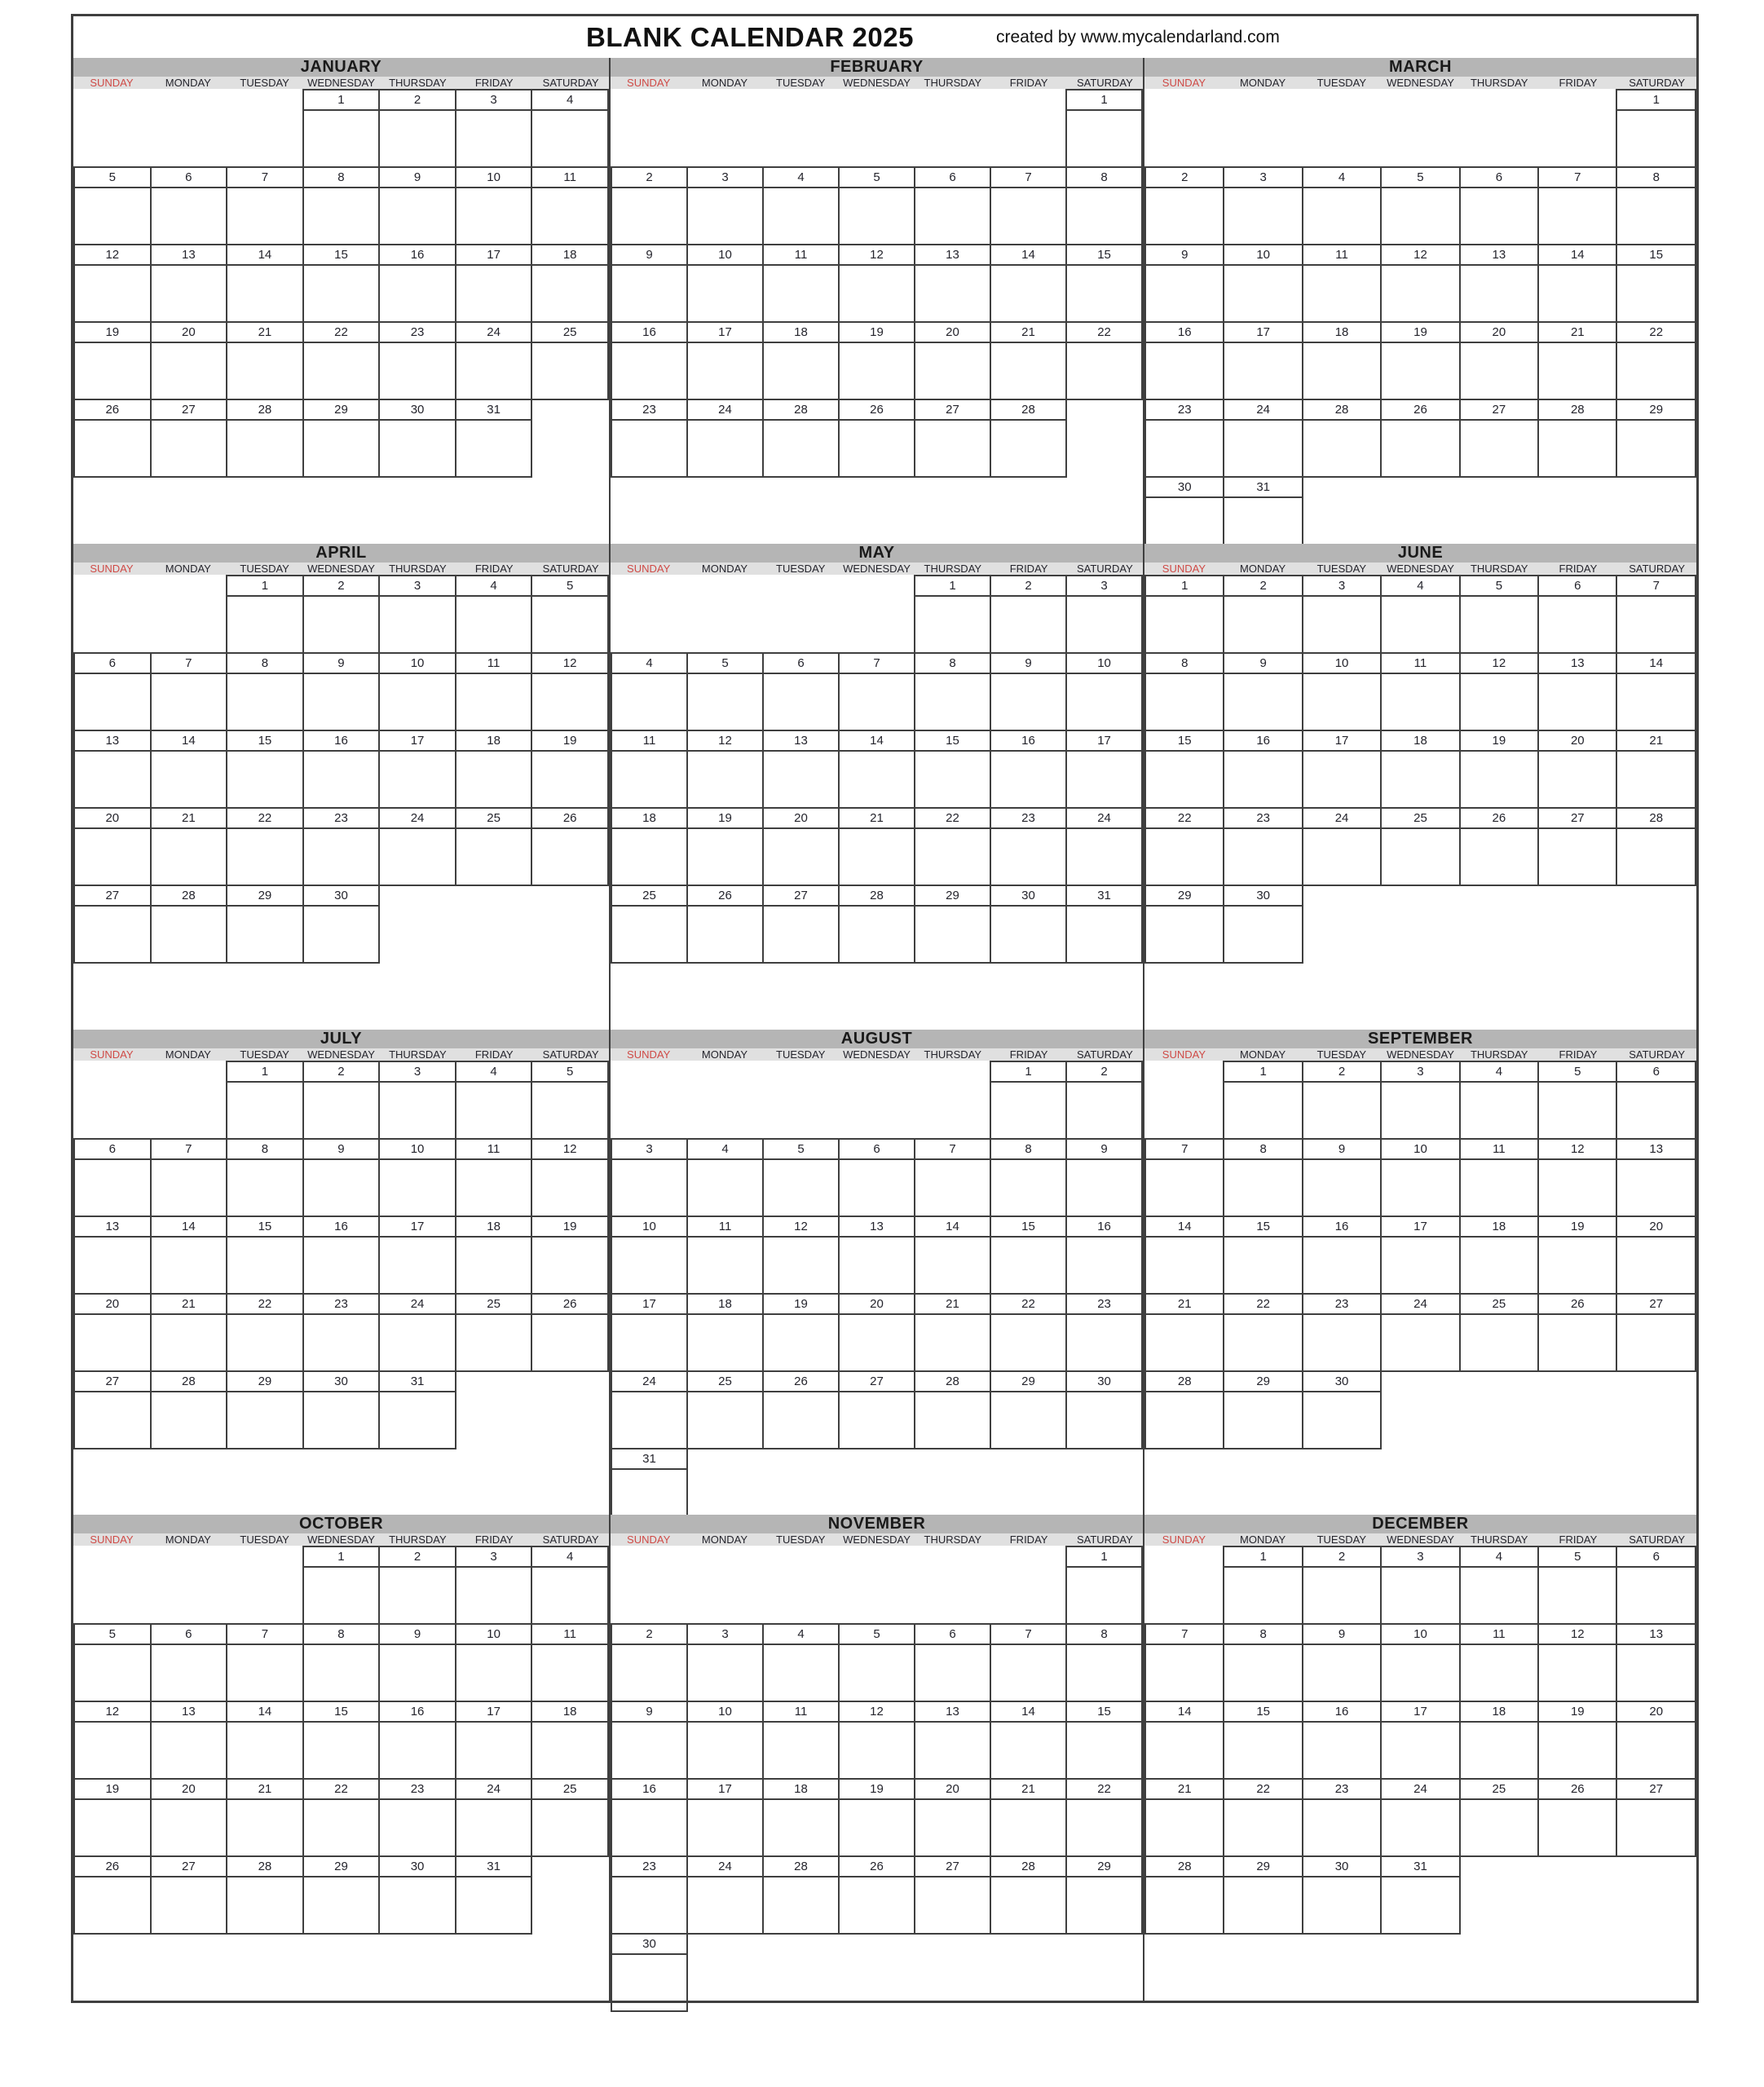  What do you see at coordinates (1184, 1303) in the screenshot?
I see `date-cell: 21` at bounding box center [1184, 1303].